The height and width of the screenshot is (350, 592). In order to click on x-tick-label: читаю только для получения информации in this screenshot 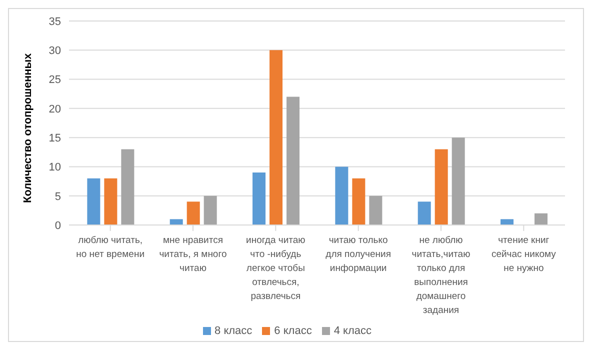, I will do `click(358, 254)`.